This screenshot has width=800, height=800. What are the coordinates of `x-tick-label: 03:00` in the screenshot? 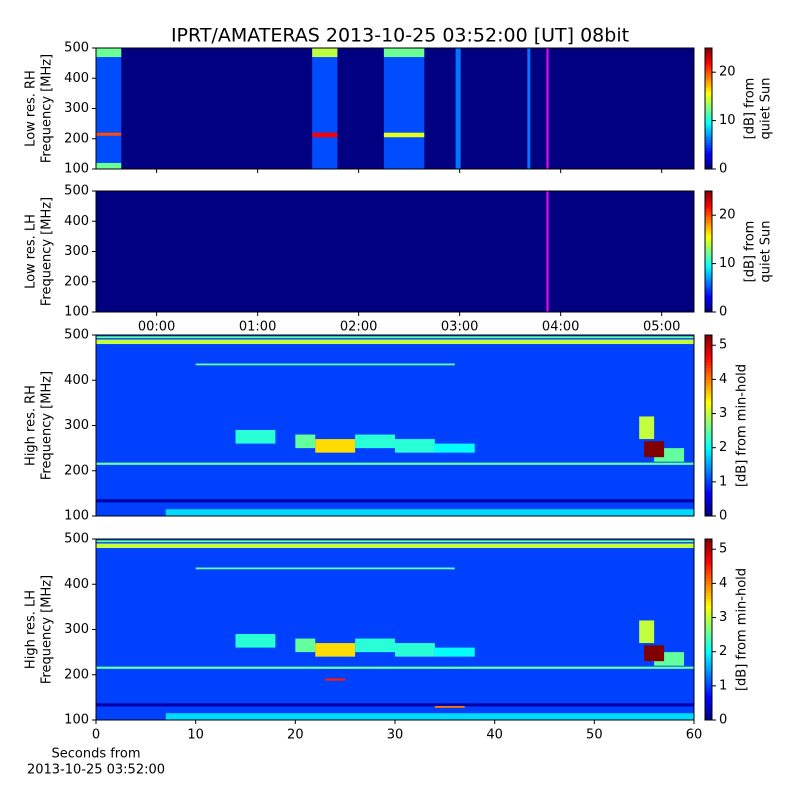 It's located at (459, 327).